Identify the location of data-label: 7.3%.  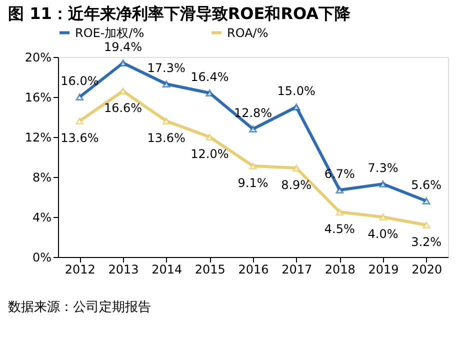
(383, 168).